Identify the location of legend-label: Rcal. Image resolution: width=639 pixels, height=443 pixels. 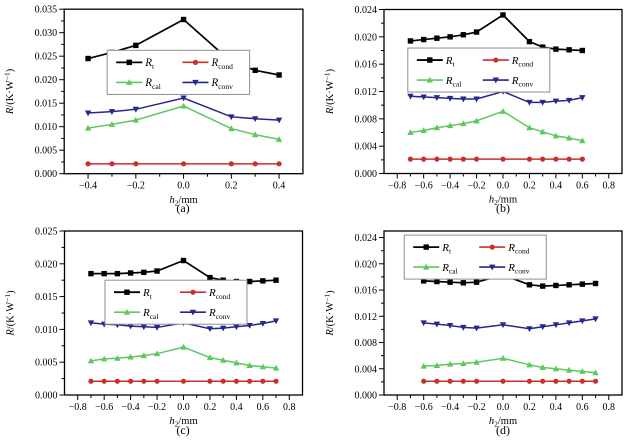
(449, 269).